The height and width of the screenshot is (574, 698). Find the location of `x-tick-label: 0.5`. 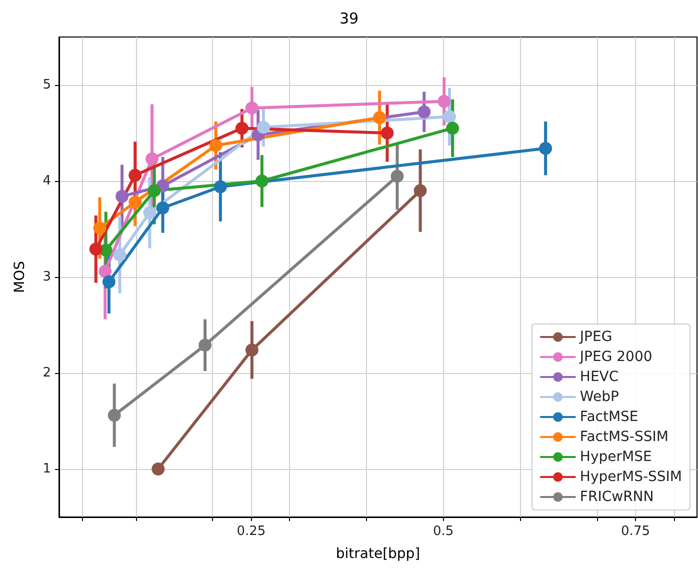

x-tick-label: 0.5 is located at coordinates (443, 531).